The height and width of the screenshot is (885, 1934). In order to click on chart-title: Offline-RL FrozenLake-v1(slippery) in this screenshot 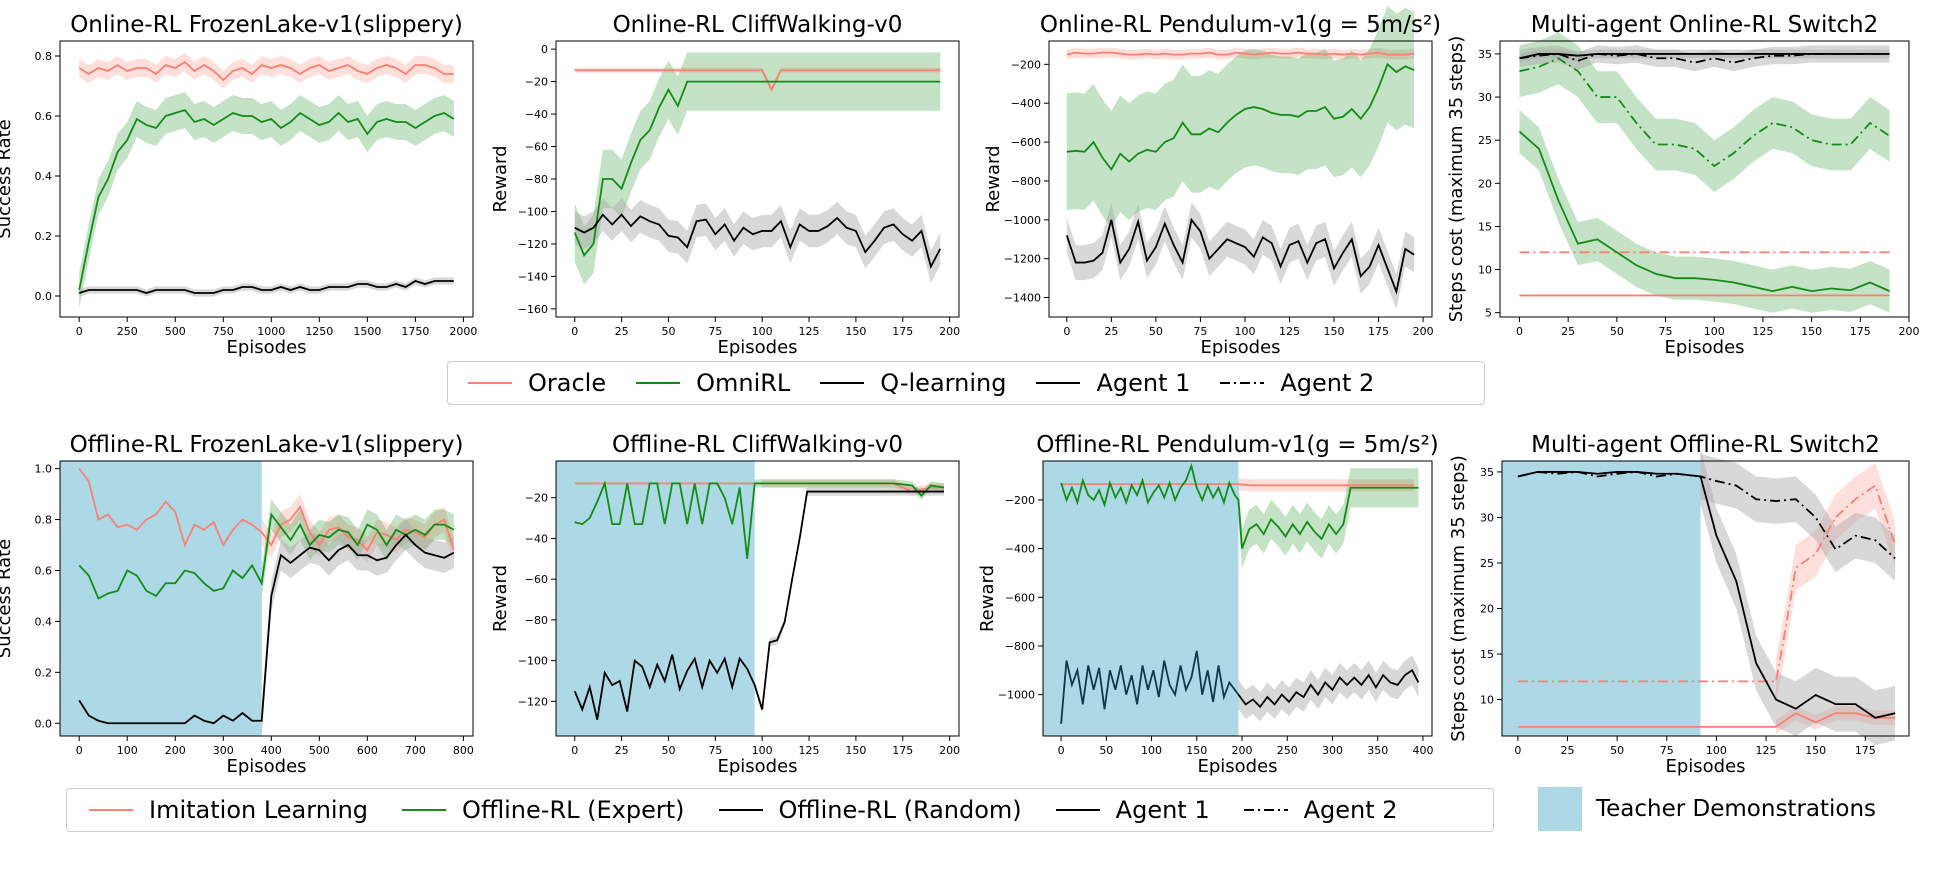, I will do `click(267, 445)`.